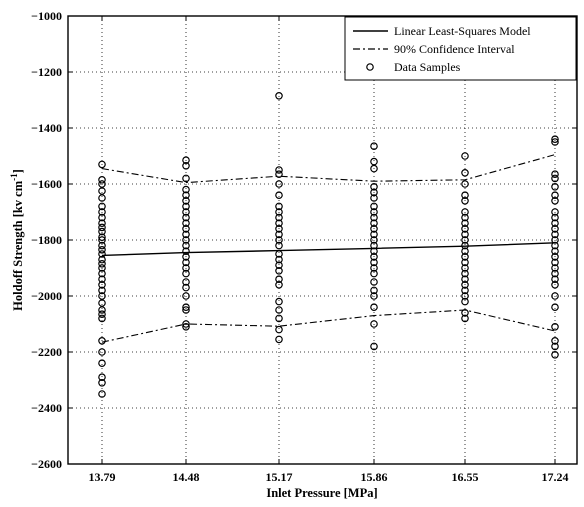 This screenshot has width=584, height=507. Describe the element at coordinates (46, 408) in the screenshot. I see `y-tick-label: −2400` at that location.